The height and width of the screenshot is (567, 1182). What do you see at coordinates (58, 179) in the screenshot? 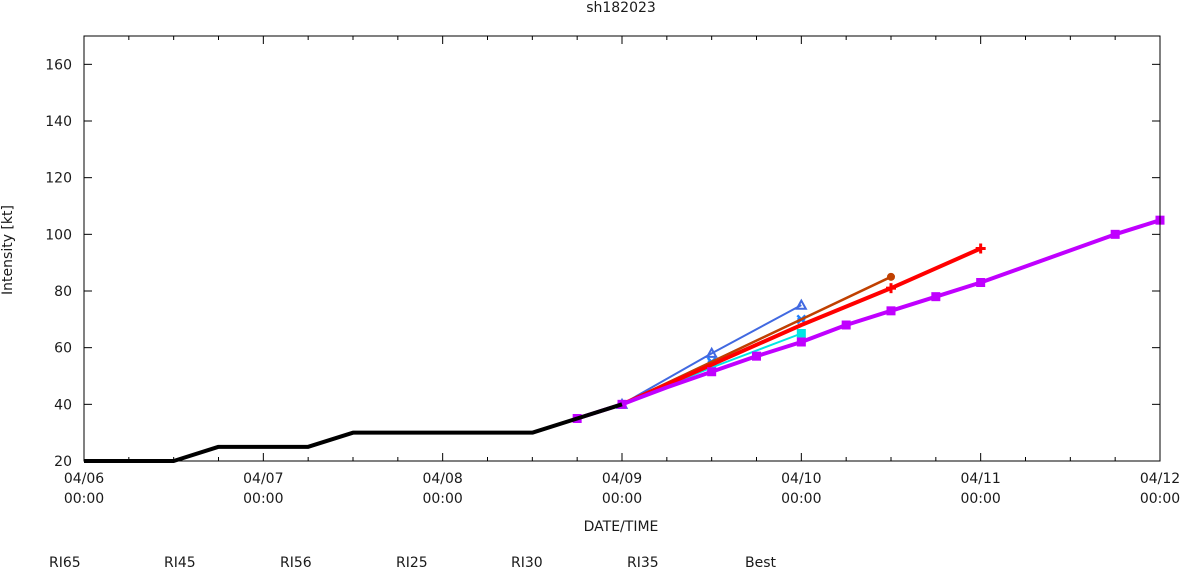
I see `y-tick-label: 120` at bounding box center [58, 179].